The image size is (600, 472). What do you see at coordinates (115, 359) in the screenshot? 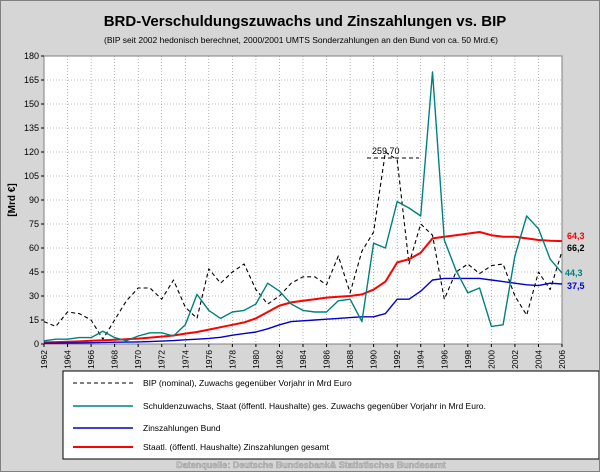
I see `x-tick-label: 1968` at bounding box center [115, 359].